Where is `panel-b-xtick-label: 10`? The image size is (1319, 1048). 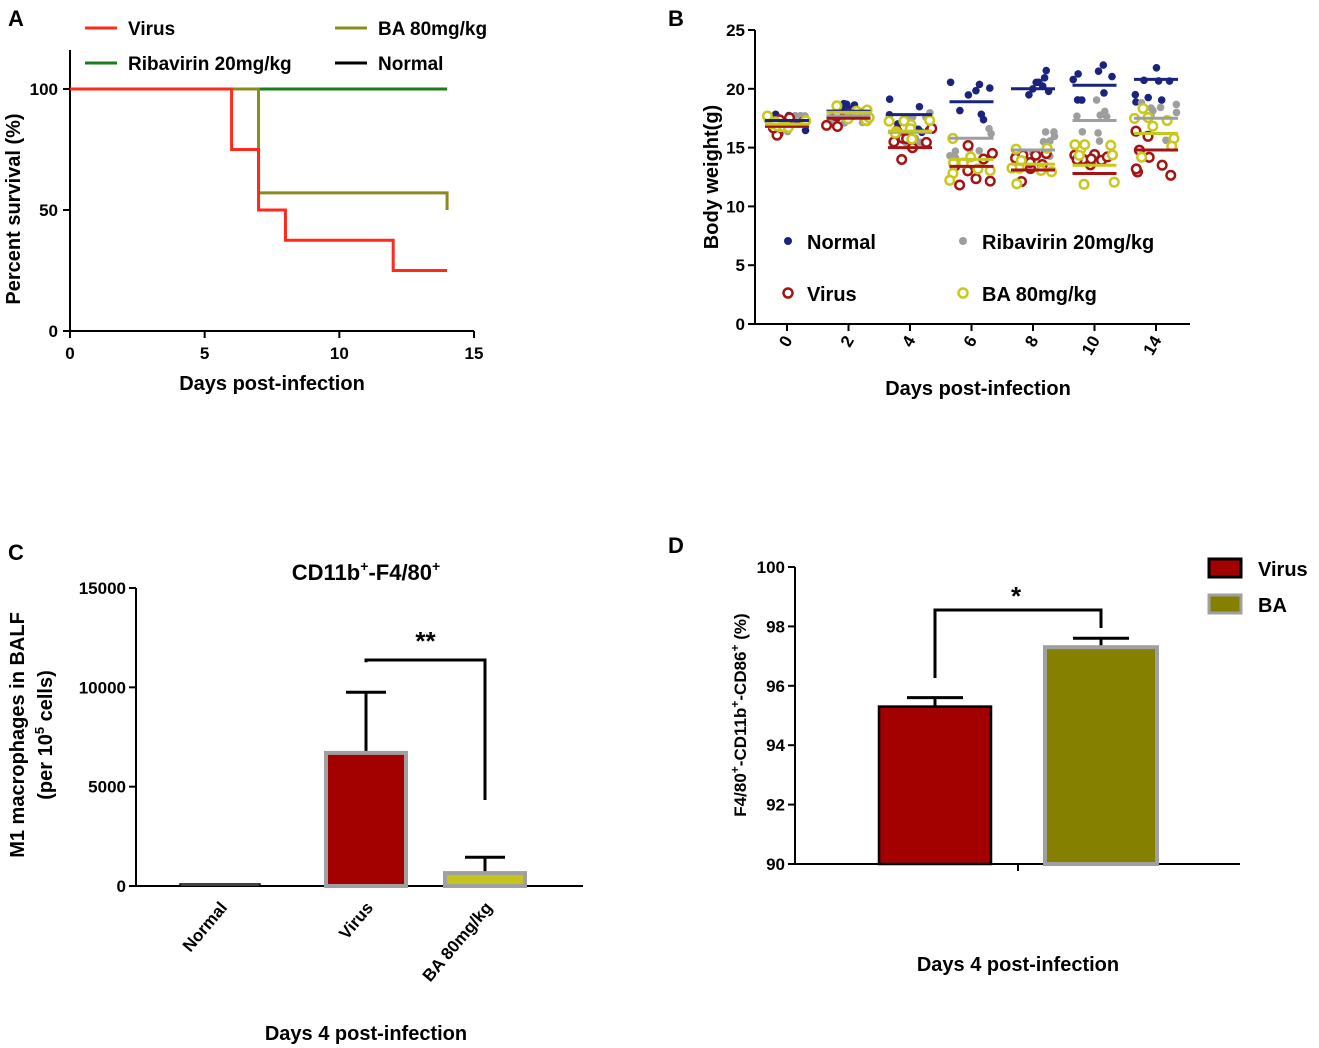
panel-b-xtick-label: 10 is located at coordinates (1091, 346).